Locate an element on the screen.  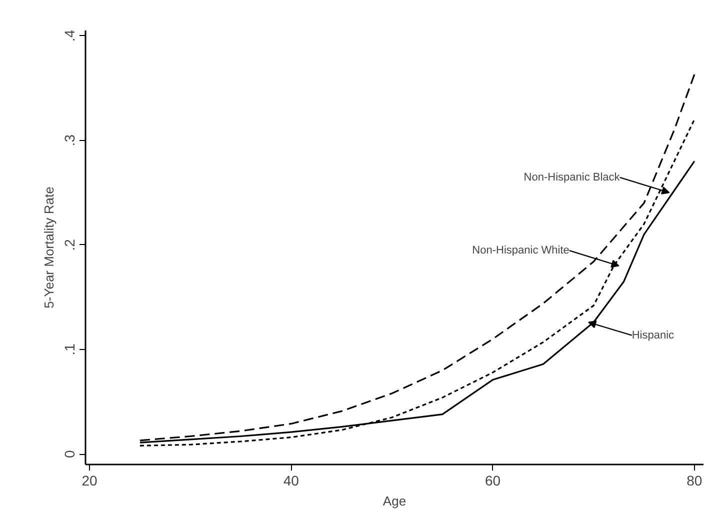
y-tick-label: .1 is located at coordinates (70, 349).